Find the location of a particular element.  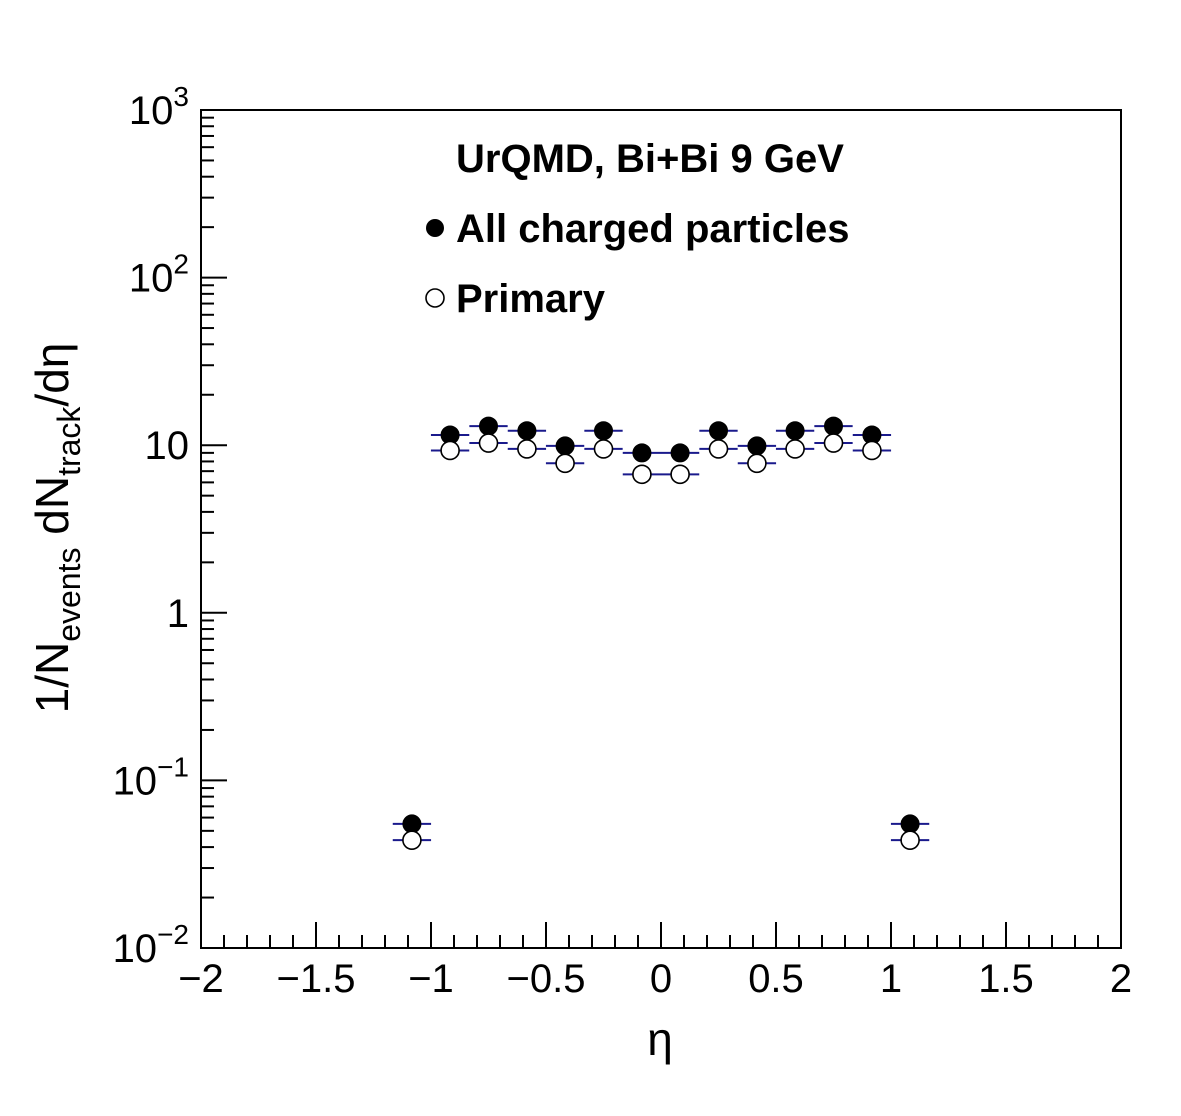

x-tick-label: 0 is located at coordinates (661, 979).